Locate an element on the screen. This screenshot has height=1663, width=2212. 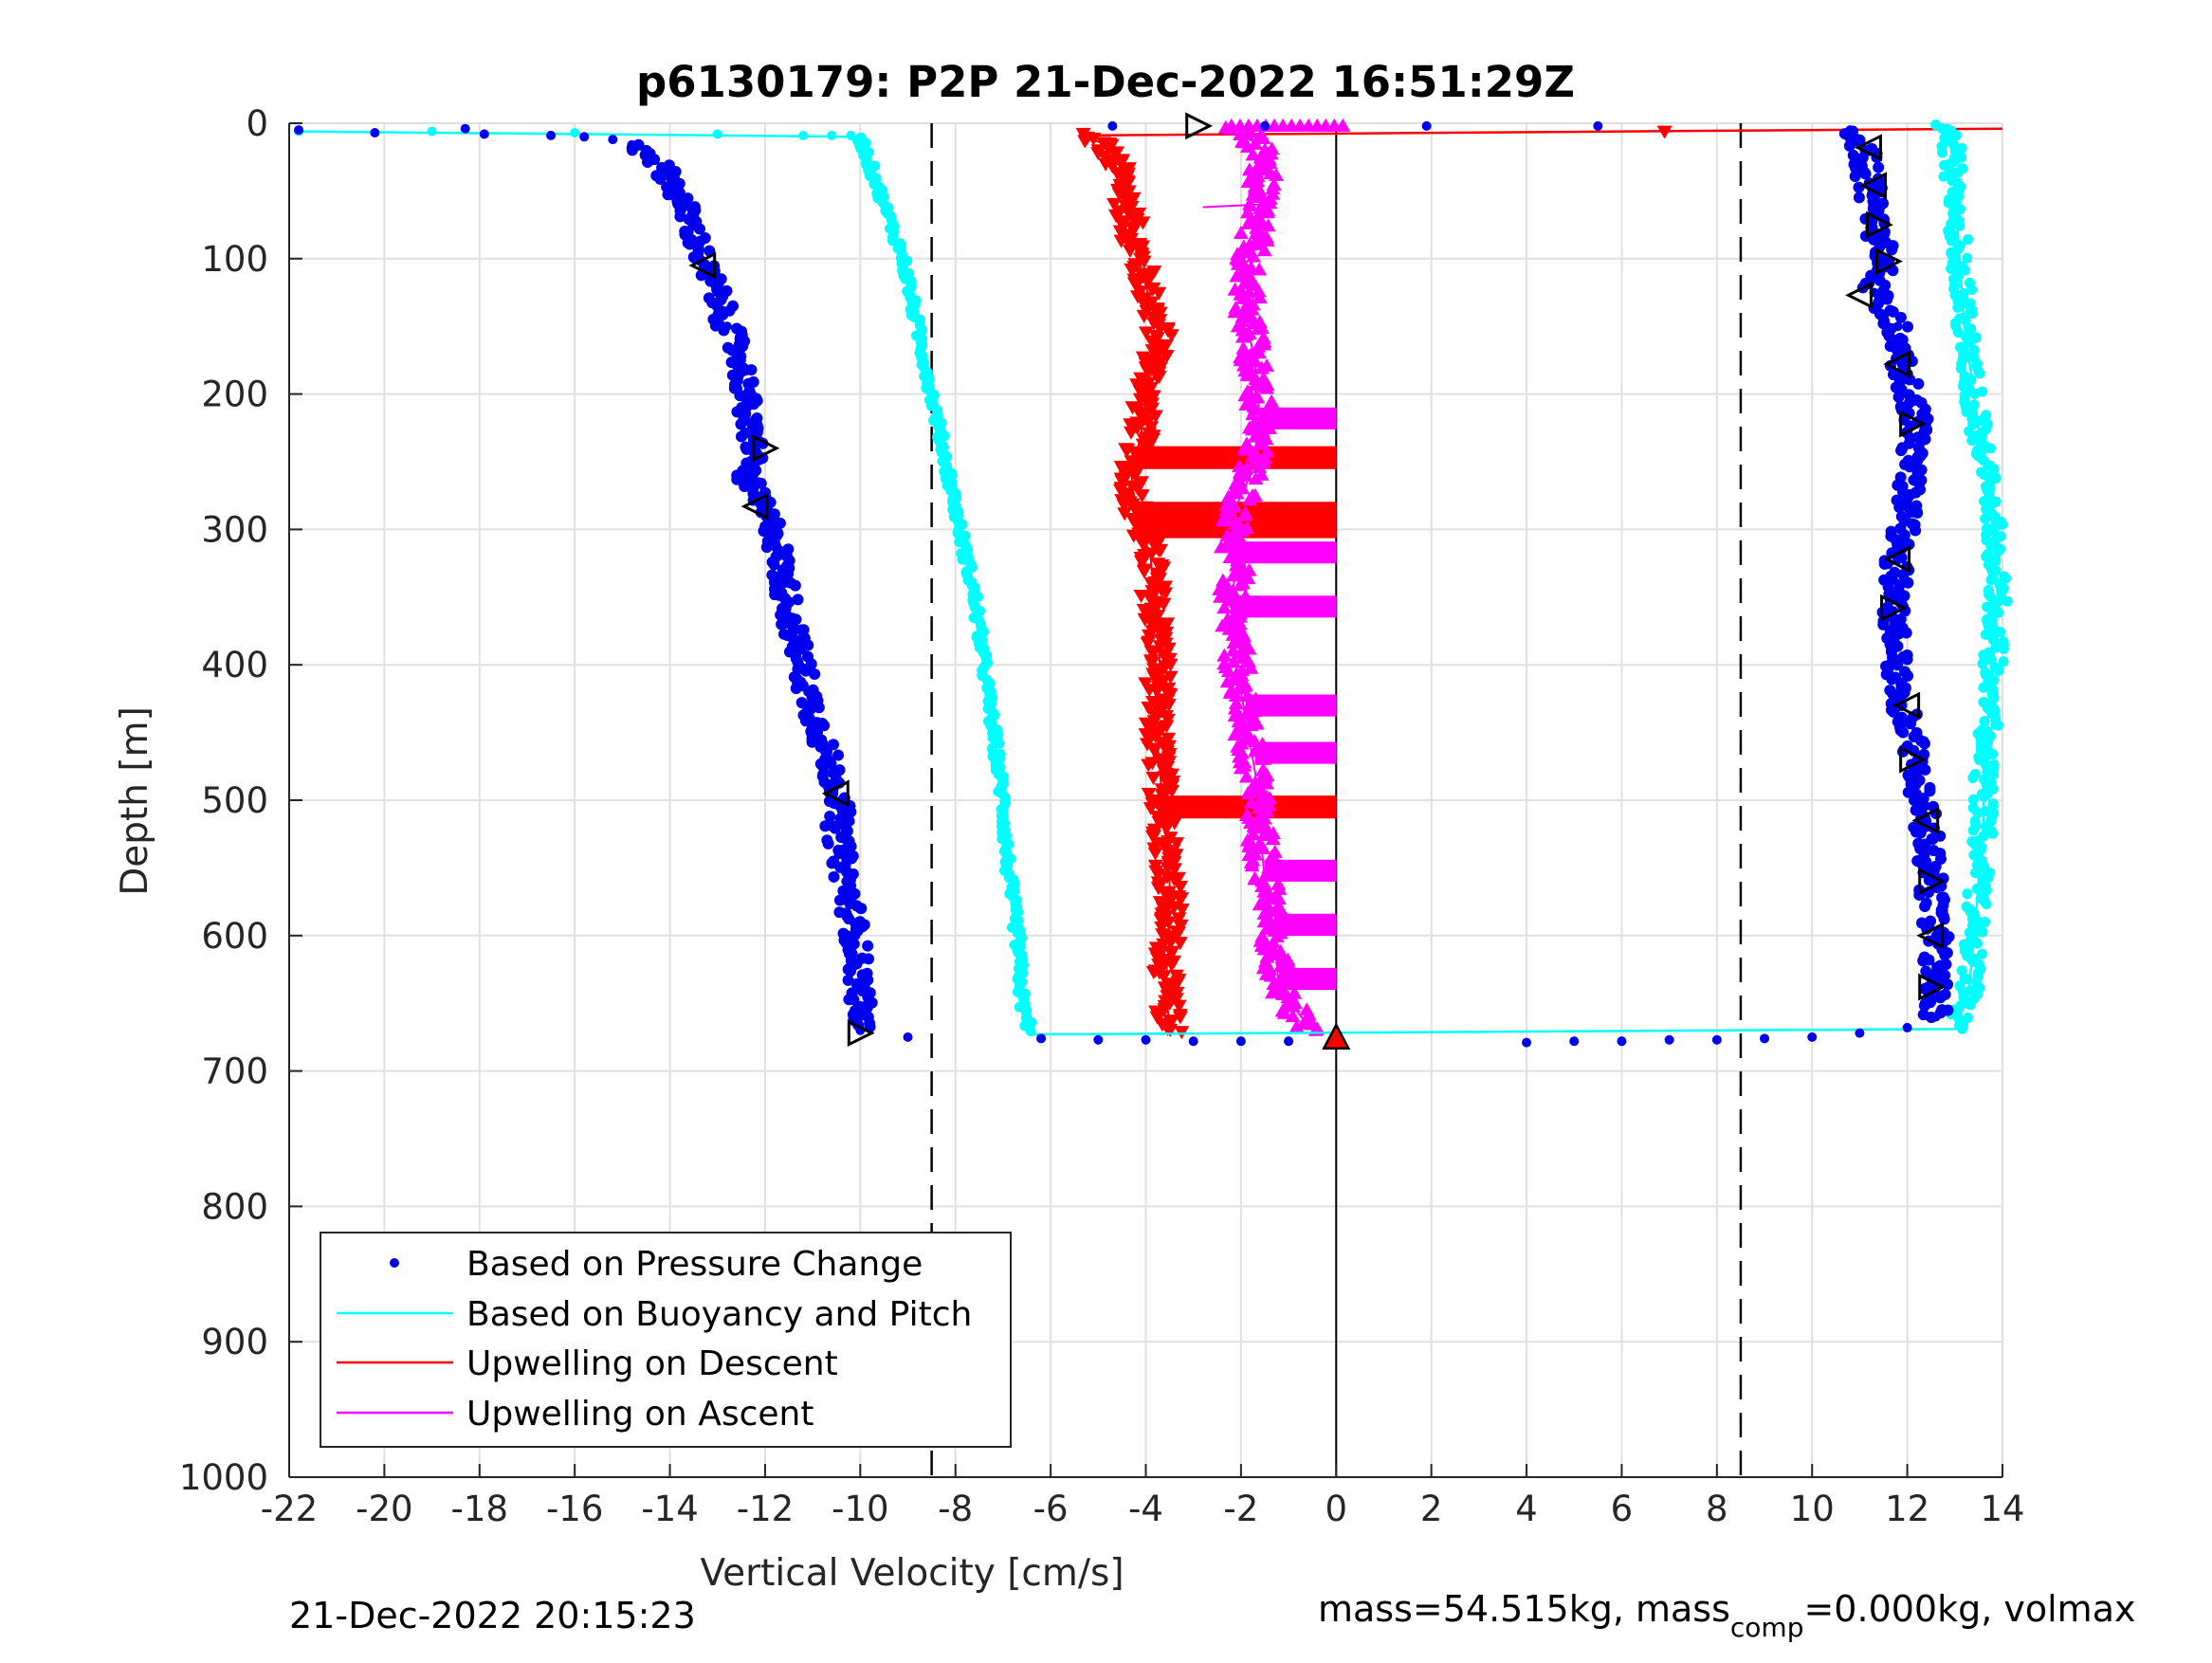
footer-mass-prefix: mass=54.515kg, mass is located at coordinates (1524, 1609).